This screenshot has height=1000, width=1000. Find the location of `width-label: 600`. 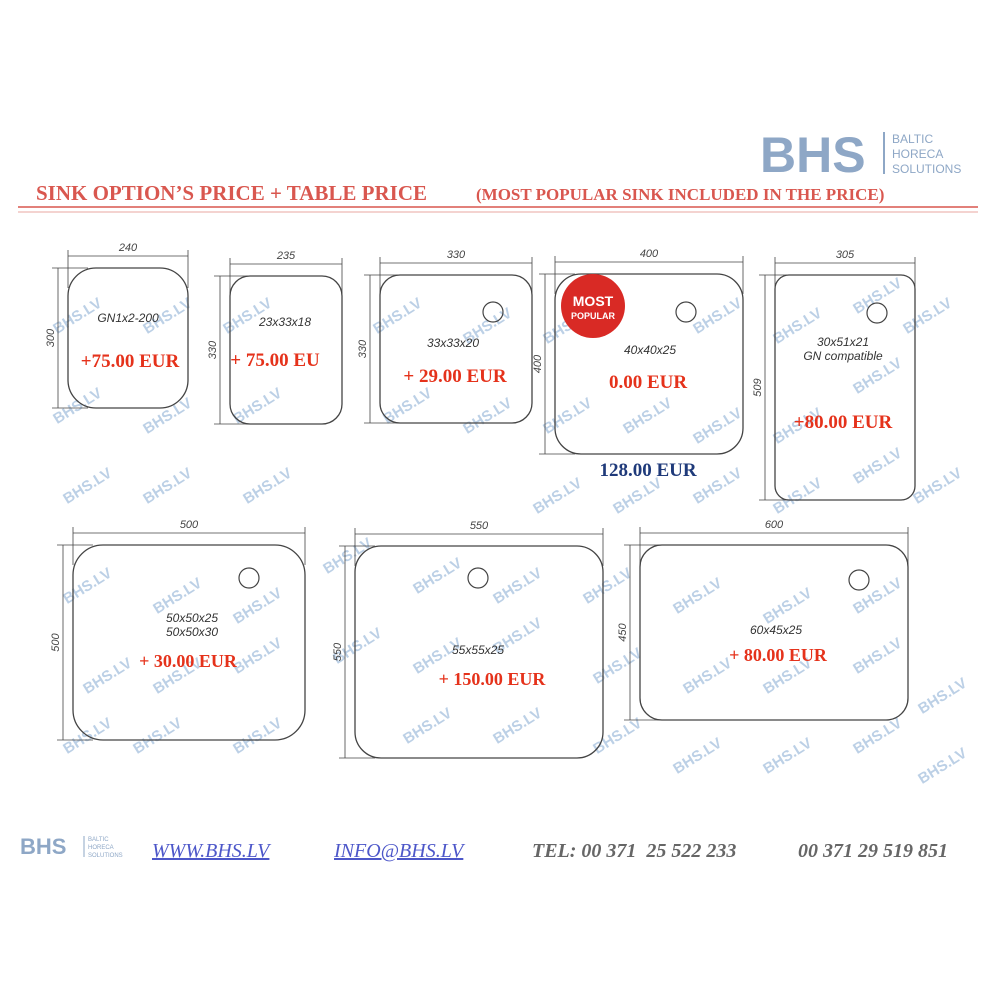

width-label: 600 is located at coordinates (774, 525).